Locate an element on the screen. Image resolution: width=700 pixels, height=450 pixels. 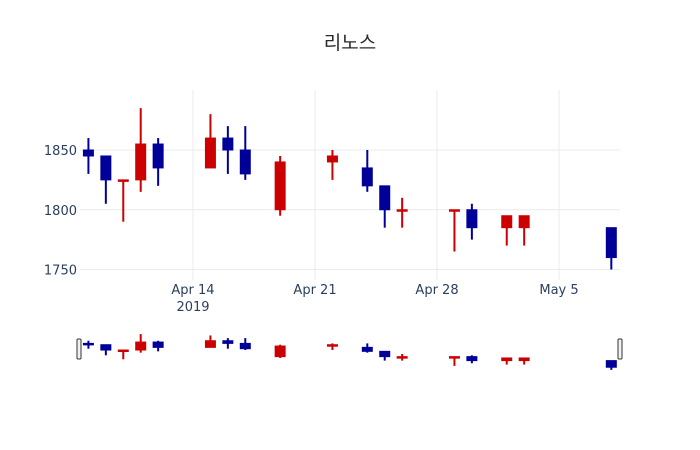
y-axis: 1750 1800 1850 is located at coordinates (60, 211).